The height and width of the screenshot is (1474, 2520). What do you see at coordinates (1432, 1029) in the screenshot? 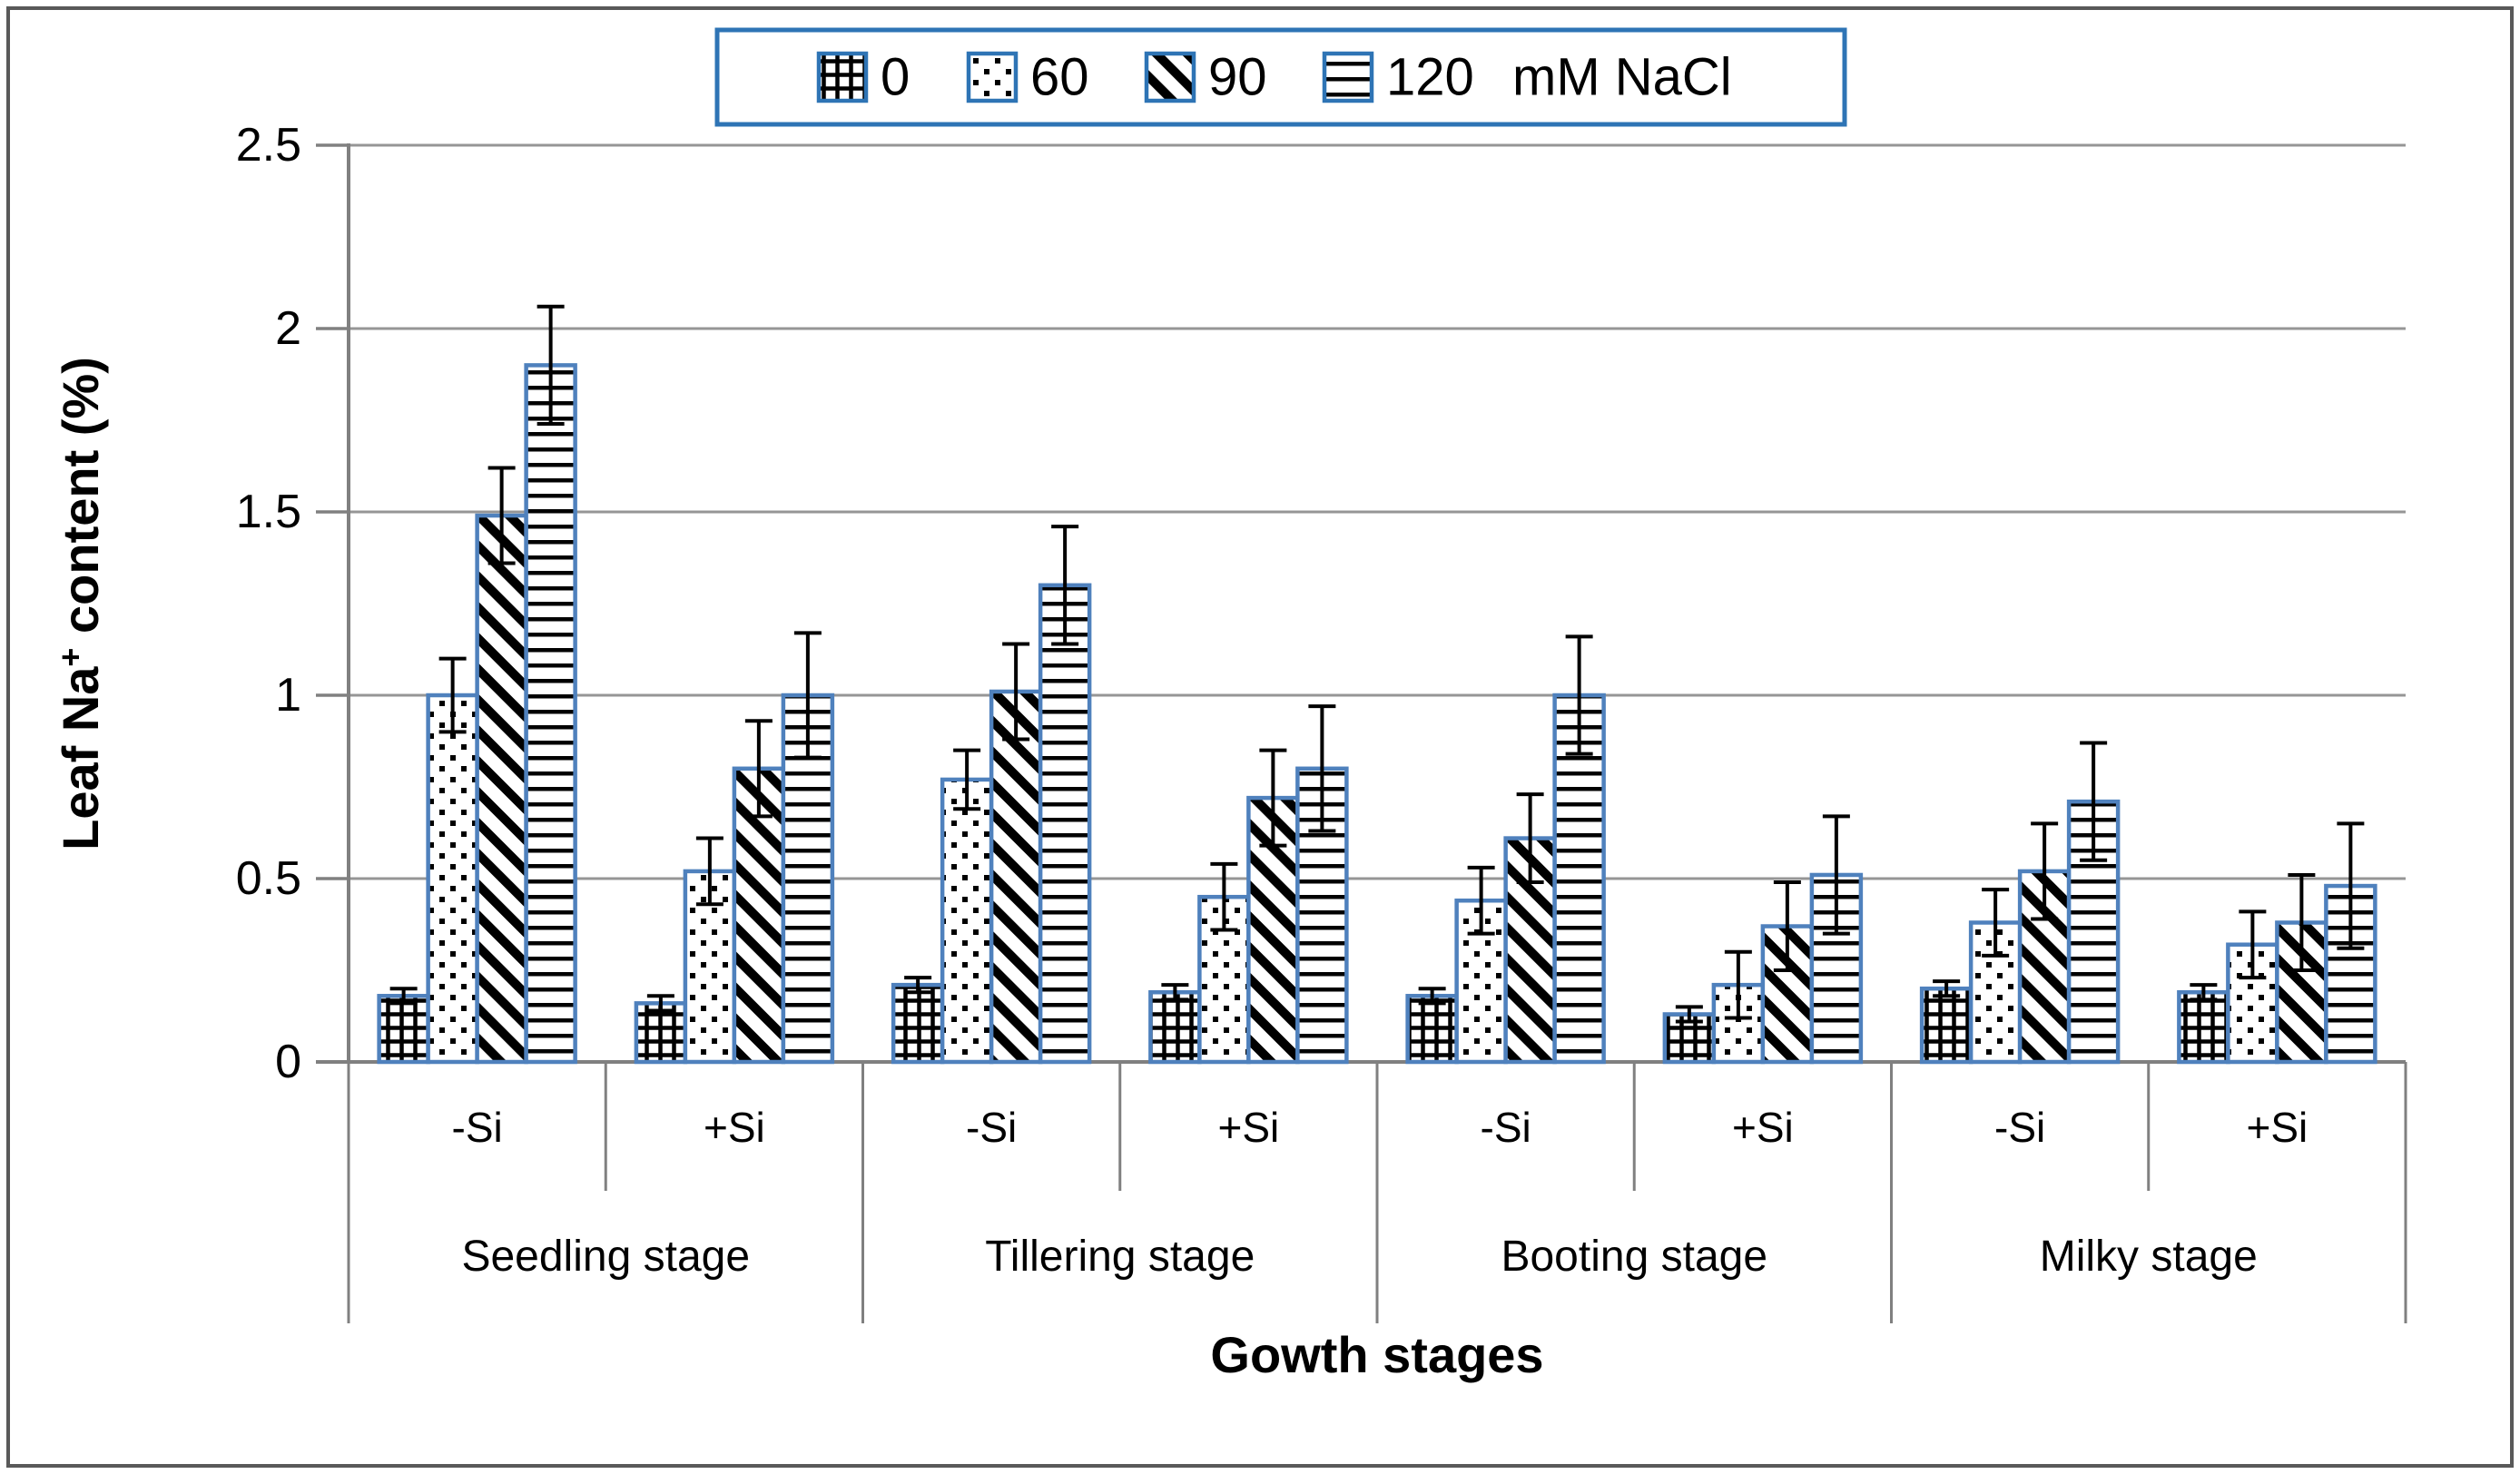
I see `bar-booting-minus-si-0mM` at bounding box center [1432, 1029].